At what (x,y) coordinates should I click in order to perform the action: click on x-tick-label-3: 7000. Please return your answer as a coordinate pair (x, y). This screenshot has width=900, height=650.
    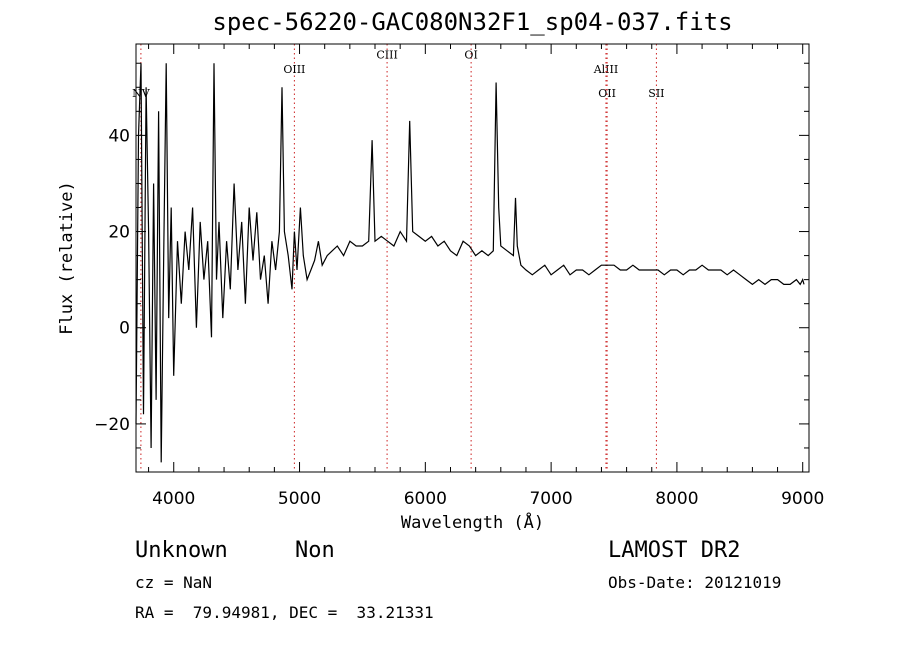
    Looking at the image, I should click on (550, 499).